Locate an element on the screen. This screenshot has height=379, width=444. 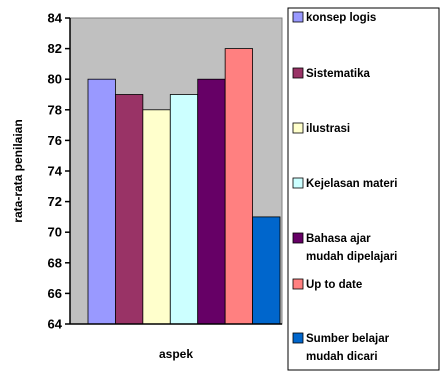
legend-label: konsep logis is located at coordinates (341, 18).